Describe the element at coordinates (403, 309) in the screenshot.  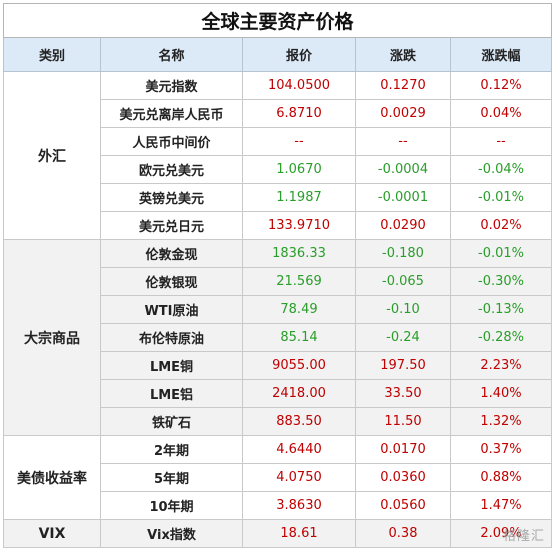
I see `change-cell: -0.10` at that location.